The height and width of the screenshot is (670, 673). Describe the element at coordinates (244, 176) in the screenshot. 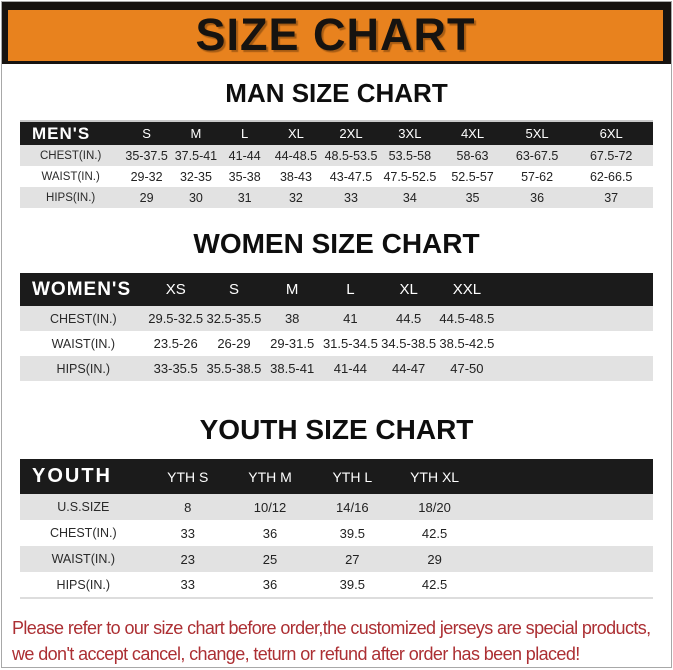

I see `men-value-cell: 35-38` at that location.